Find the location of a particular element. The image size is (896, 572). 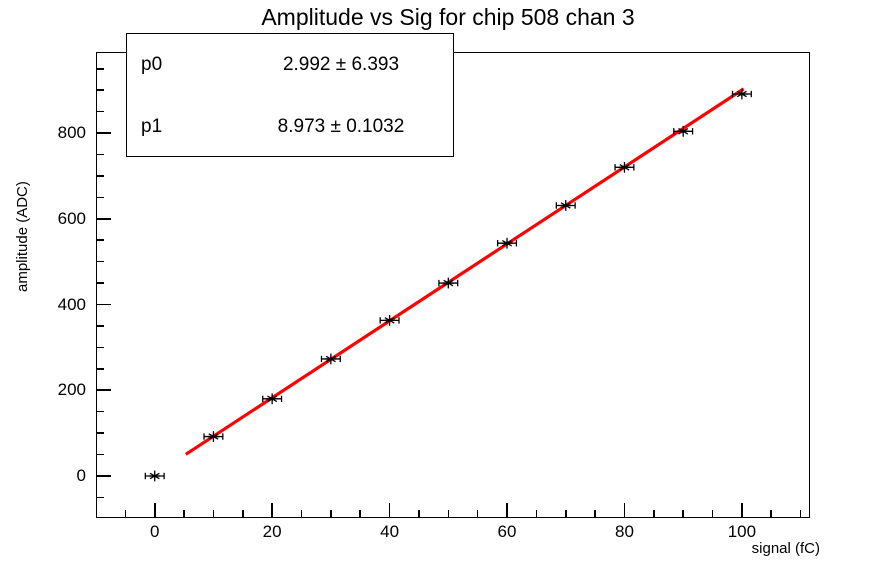

x-tick-label: 100 is located at coordinates (742, 531).